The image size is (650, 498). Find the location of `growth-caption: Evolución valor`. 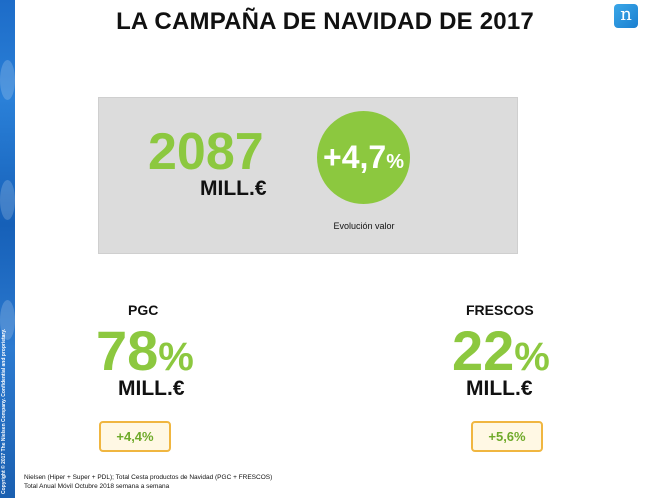

growth-caption: Evolución valor is located at coordinates (364, 226).